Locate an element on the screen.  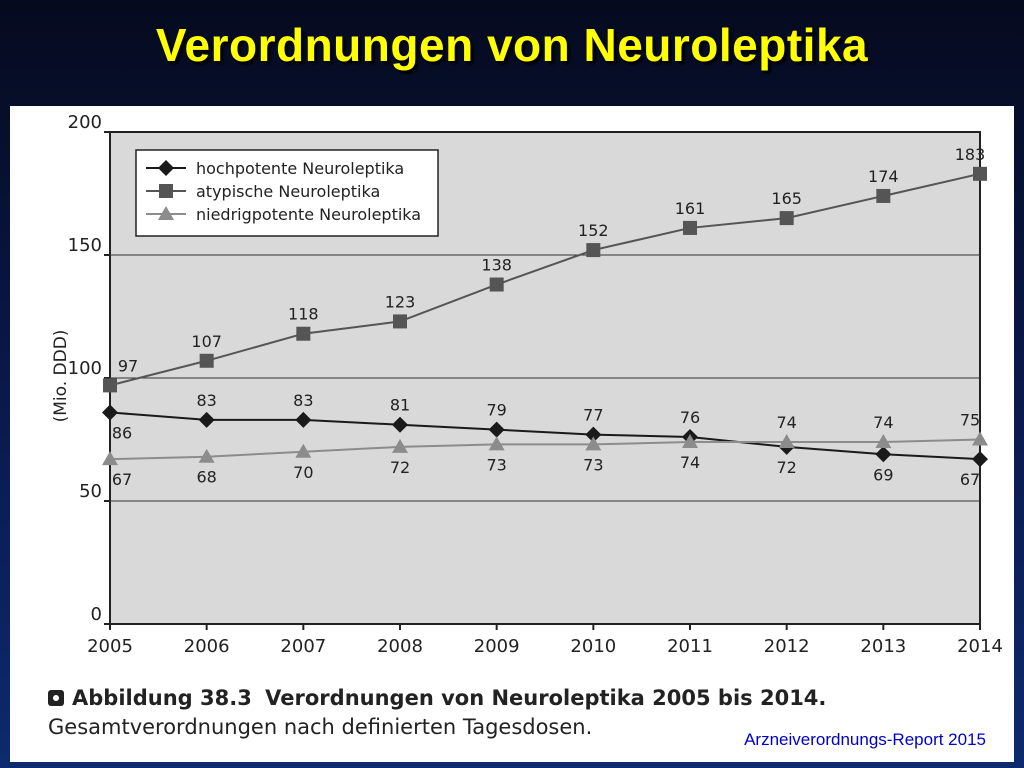
x-tick-label: 2014 is located at coordinates (980, 646).